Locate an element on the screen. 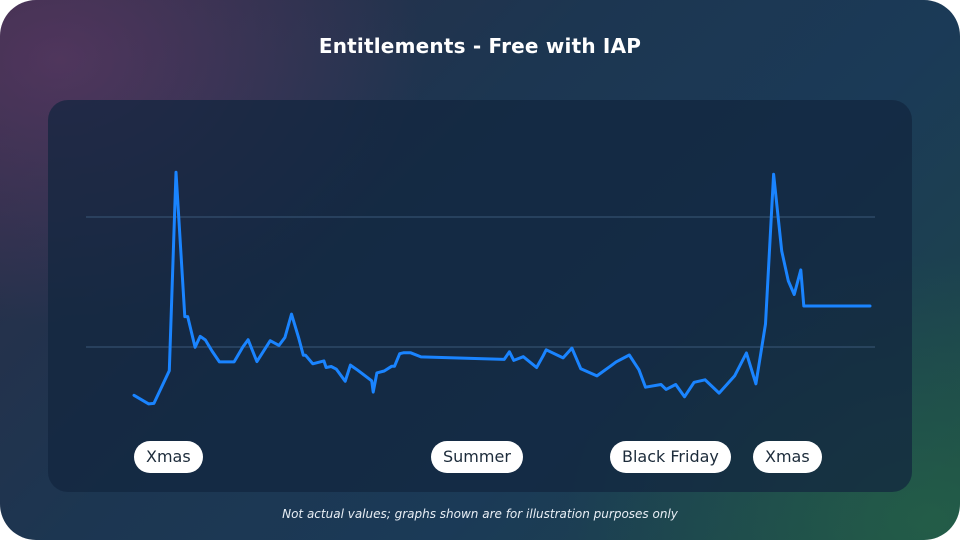 The width and height of the screenshot is (960, 540). annotation-xmas-1: Xmas is located at coordinates (168, 457).